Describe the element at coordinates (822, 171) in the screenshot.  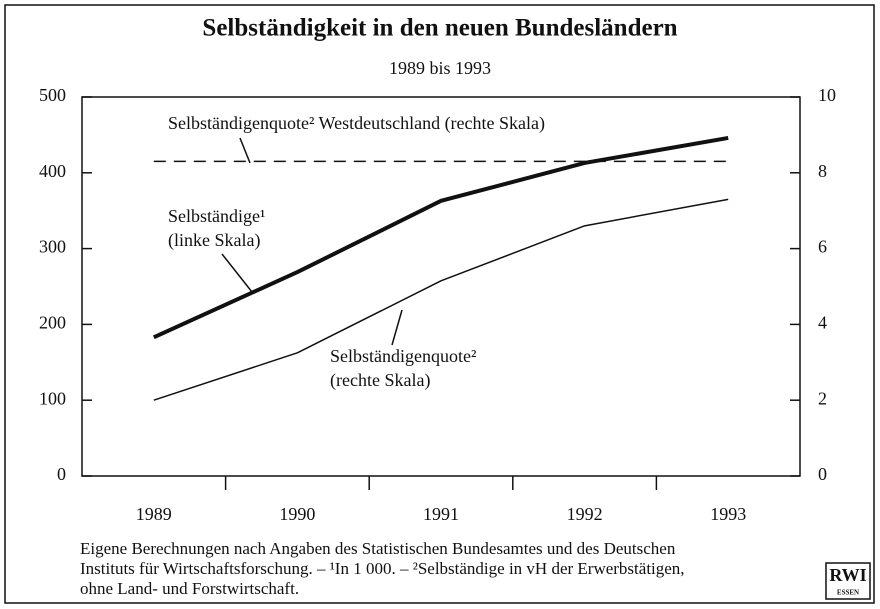
I see `y2-tick-label: 8` at that location.